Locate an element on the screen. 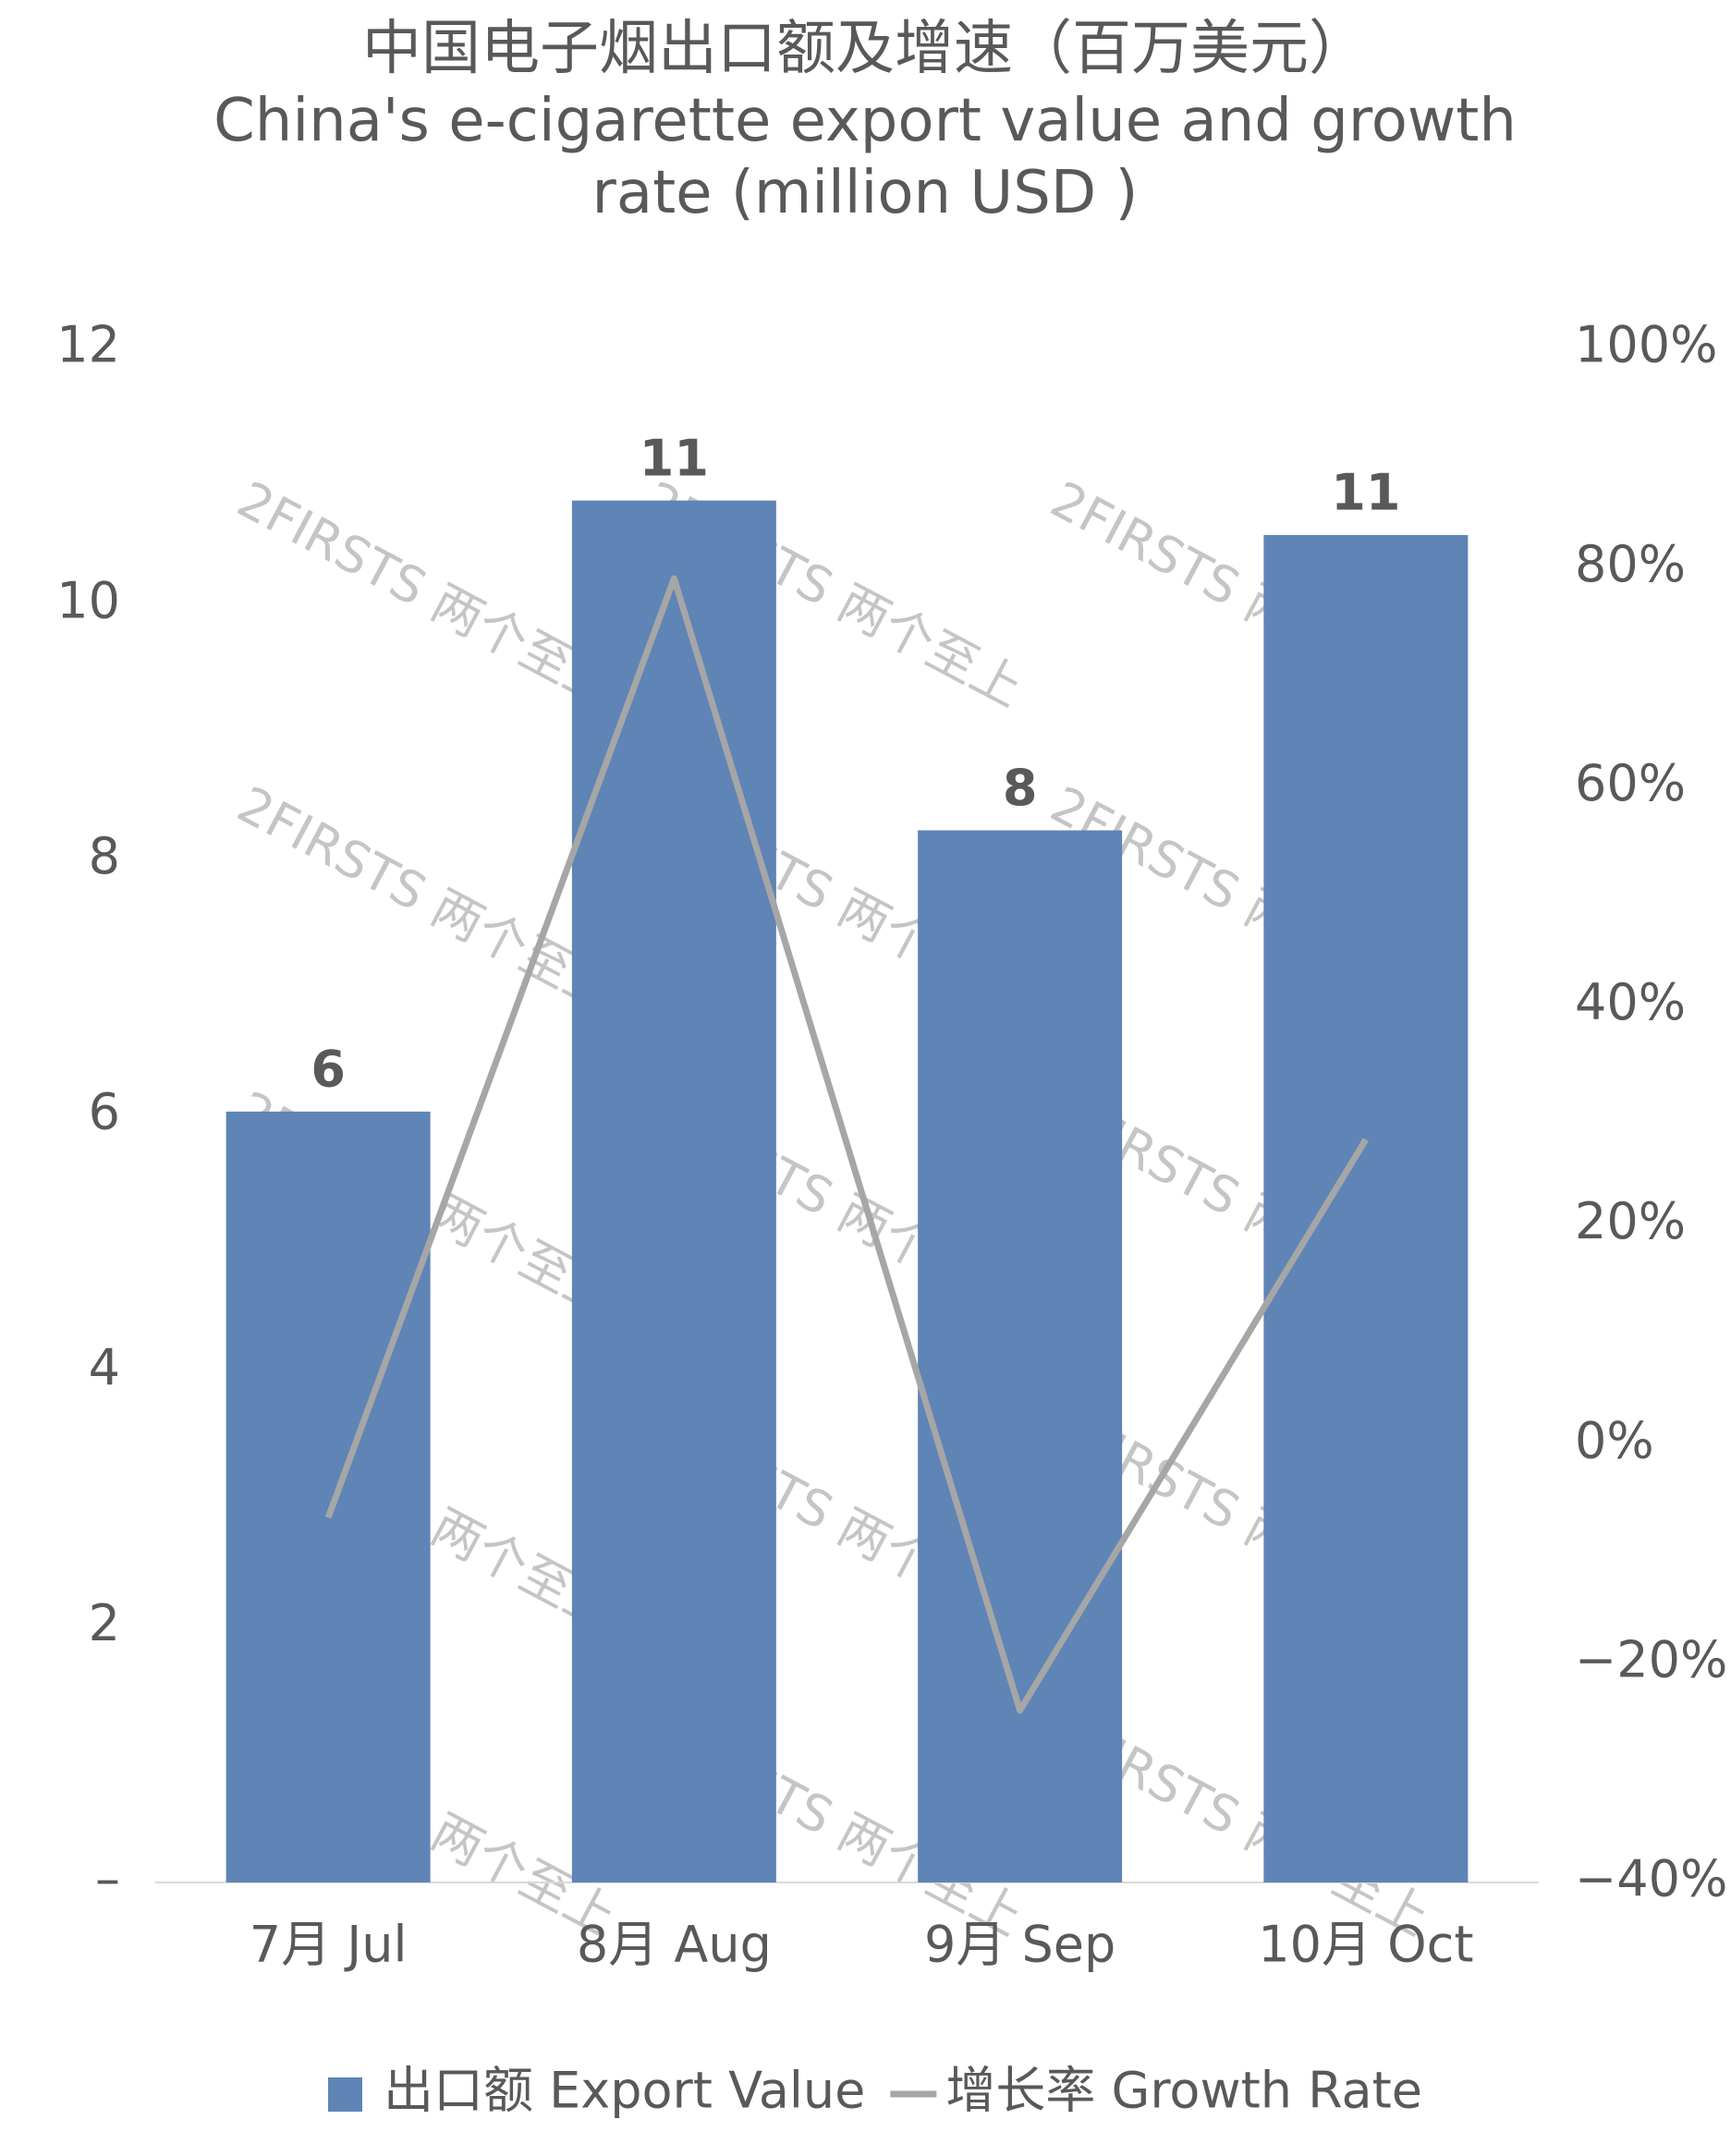 Image resolution: width=1731 pixels, height=2156 pixels. x-tick-label: 8月 Aug is located at coordinates (674, 1945).